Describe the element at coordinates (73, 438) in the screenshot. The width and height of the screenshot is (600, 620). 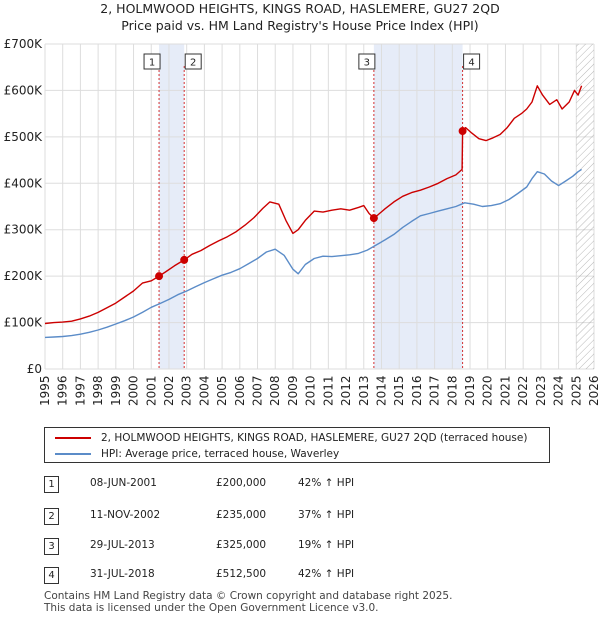
I see `legend-swatch-price-paid` at that location.